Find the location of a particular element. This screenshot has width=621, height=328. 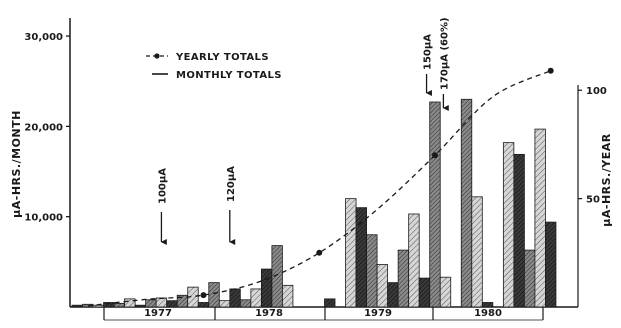

right-axis-ticks: 50 100 is located at coordinates (592, 146).